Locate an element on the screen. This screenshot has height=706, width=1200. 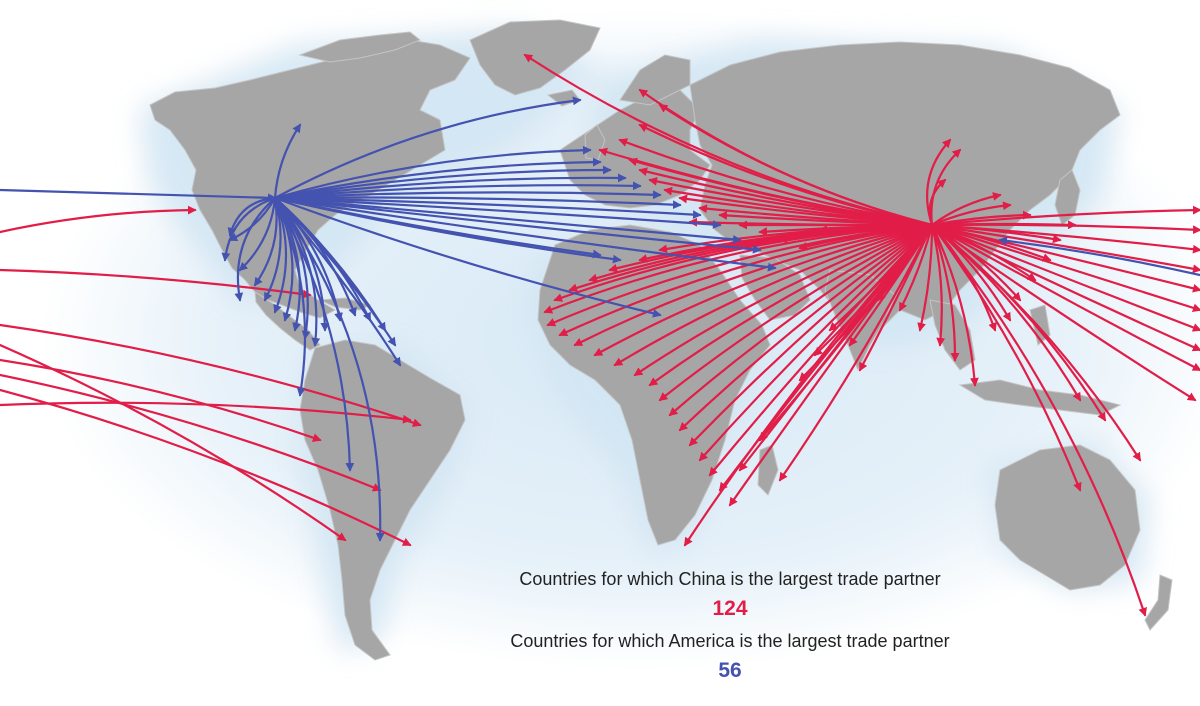
scandinavia-landmass is located at coordinates (655, 80).